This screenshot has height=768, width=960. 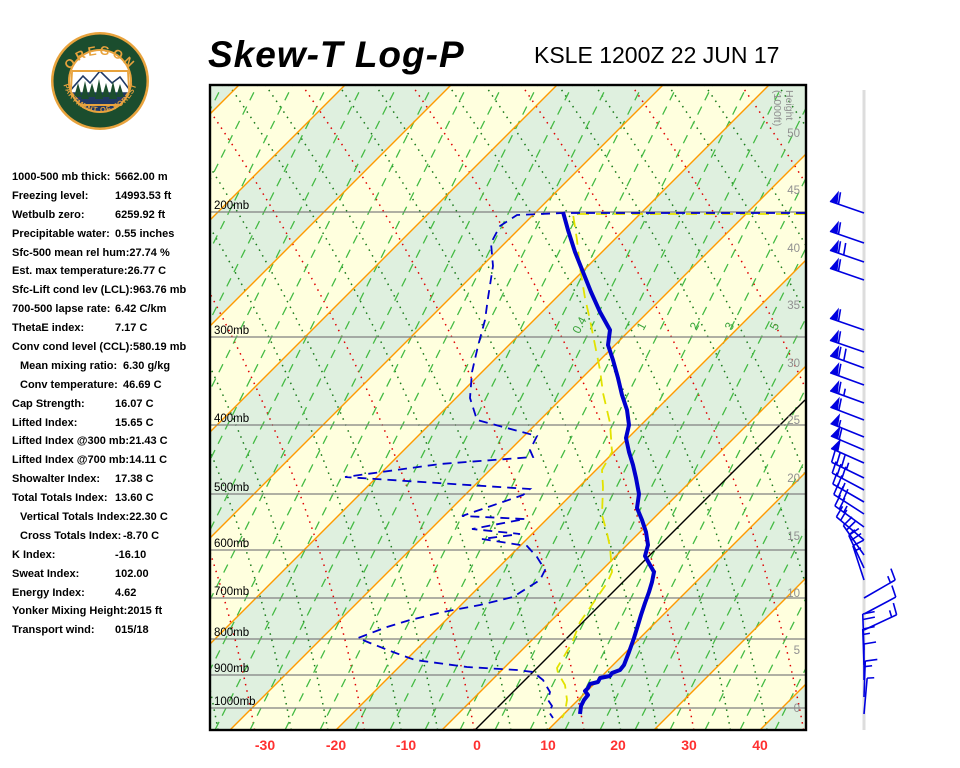 What do you see at coordinates (75, 517) in the screenshot?
I see `stat-label: Vertical Totals Index:` at bounding box center [75, 517].